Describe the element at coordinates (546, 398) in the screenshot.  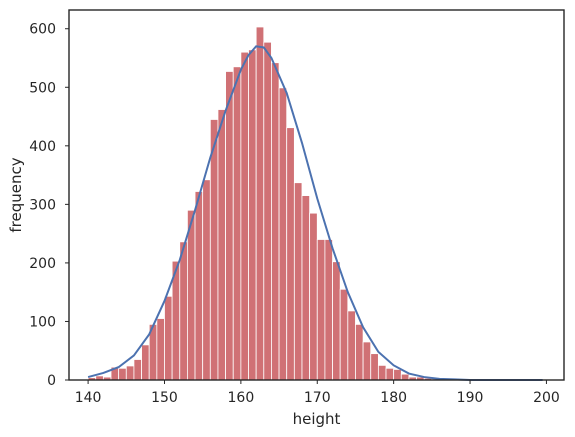
I see `x-tick-label: 200` at that location.